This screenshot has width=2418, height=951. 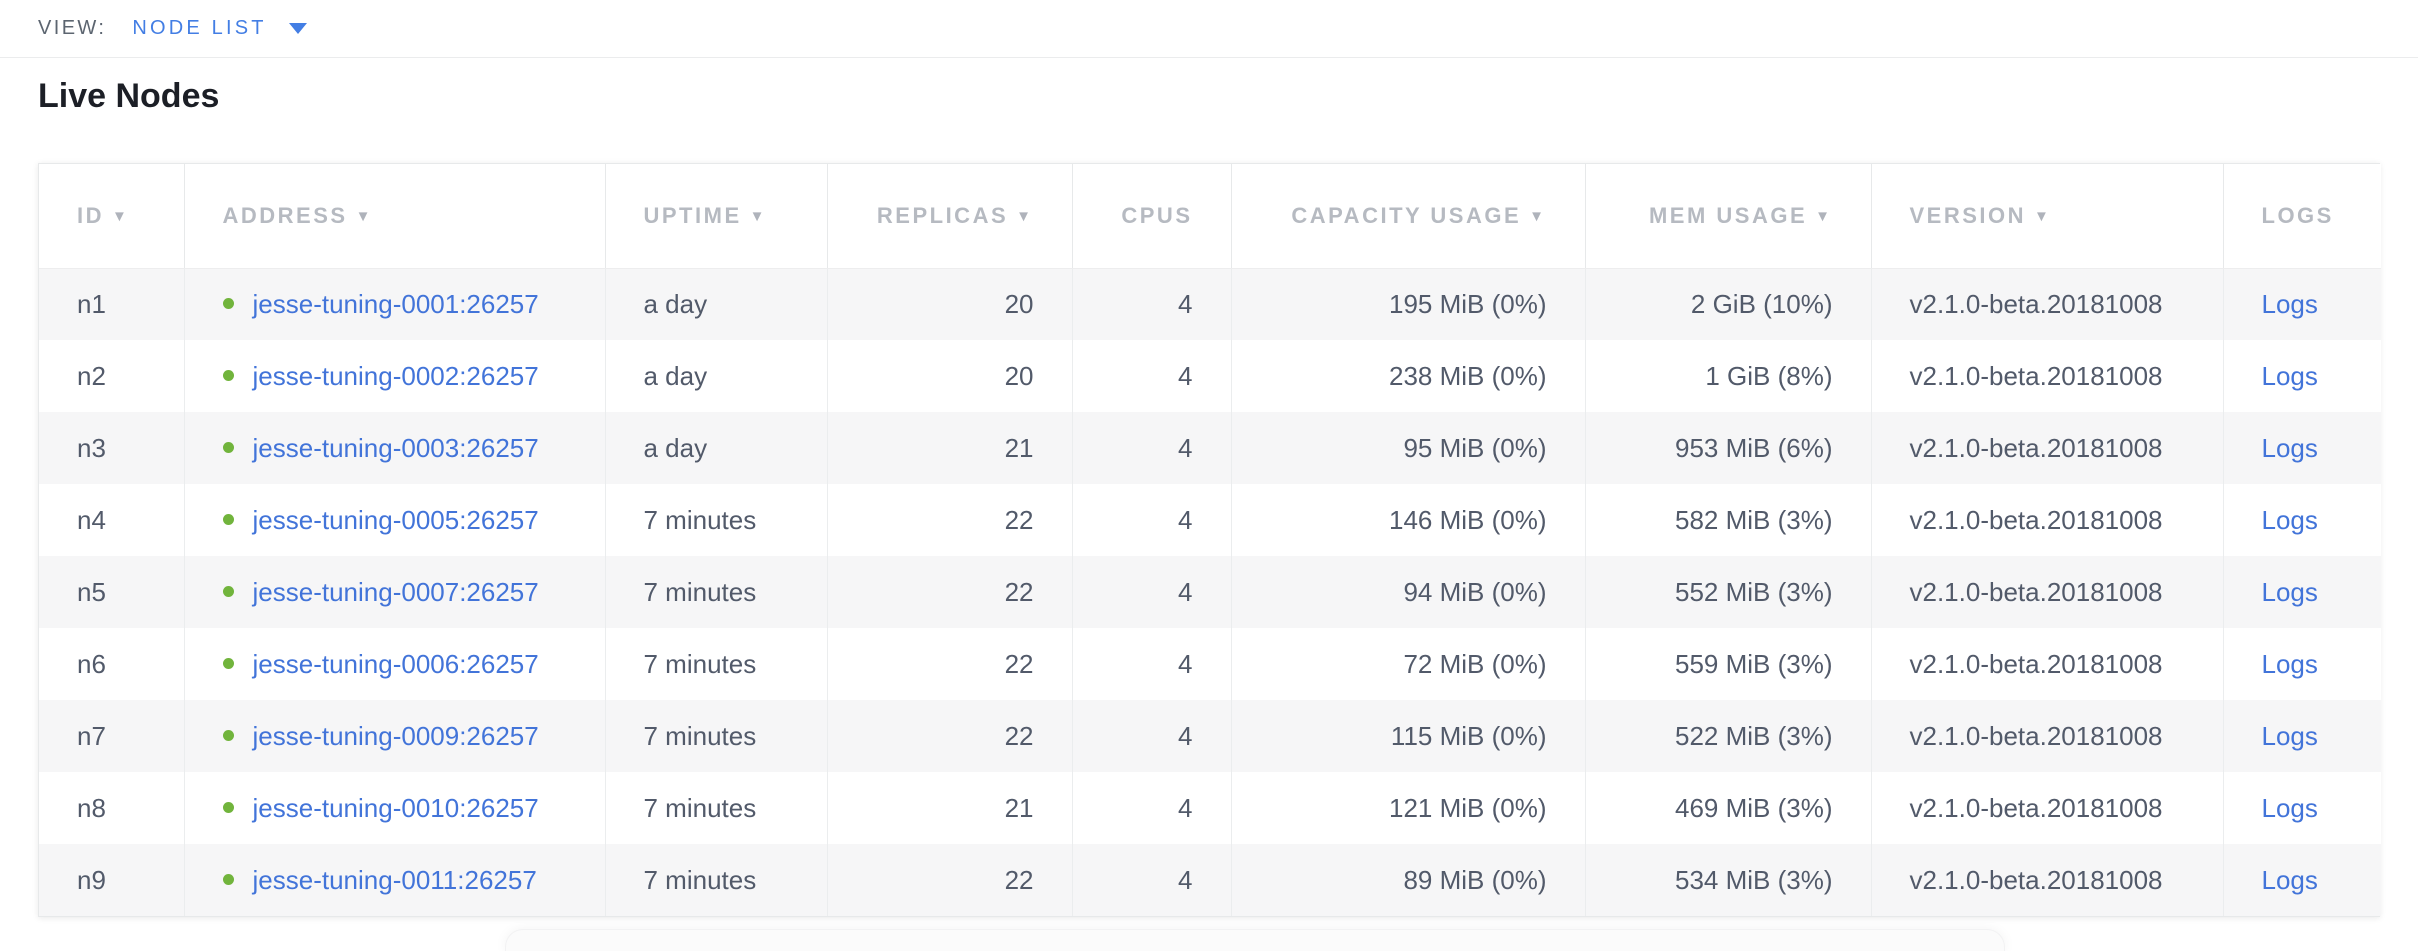 I want to click on cell-replicas: 21, so click(x=950, y=448).